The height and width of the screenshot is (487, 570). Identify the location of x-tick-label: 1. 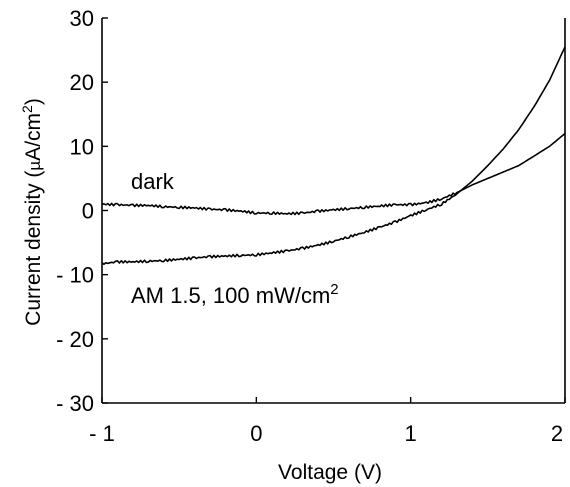
(411, 433).